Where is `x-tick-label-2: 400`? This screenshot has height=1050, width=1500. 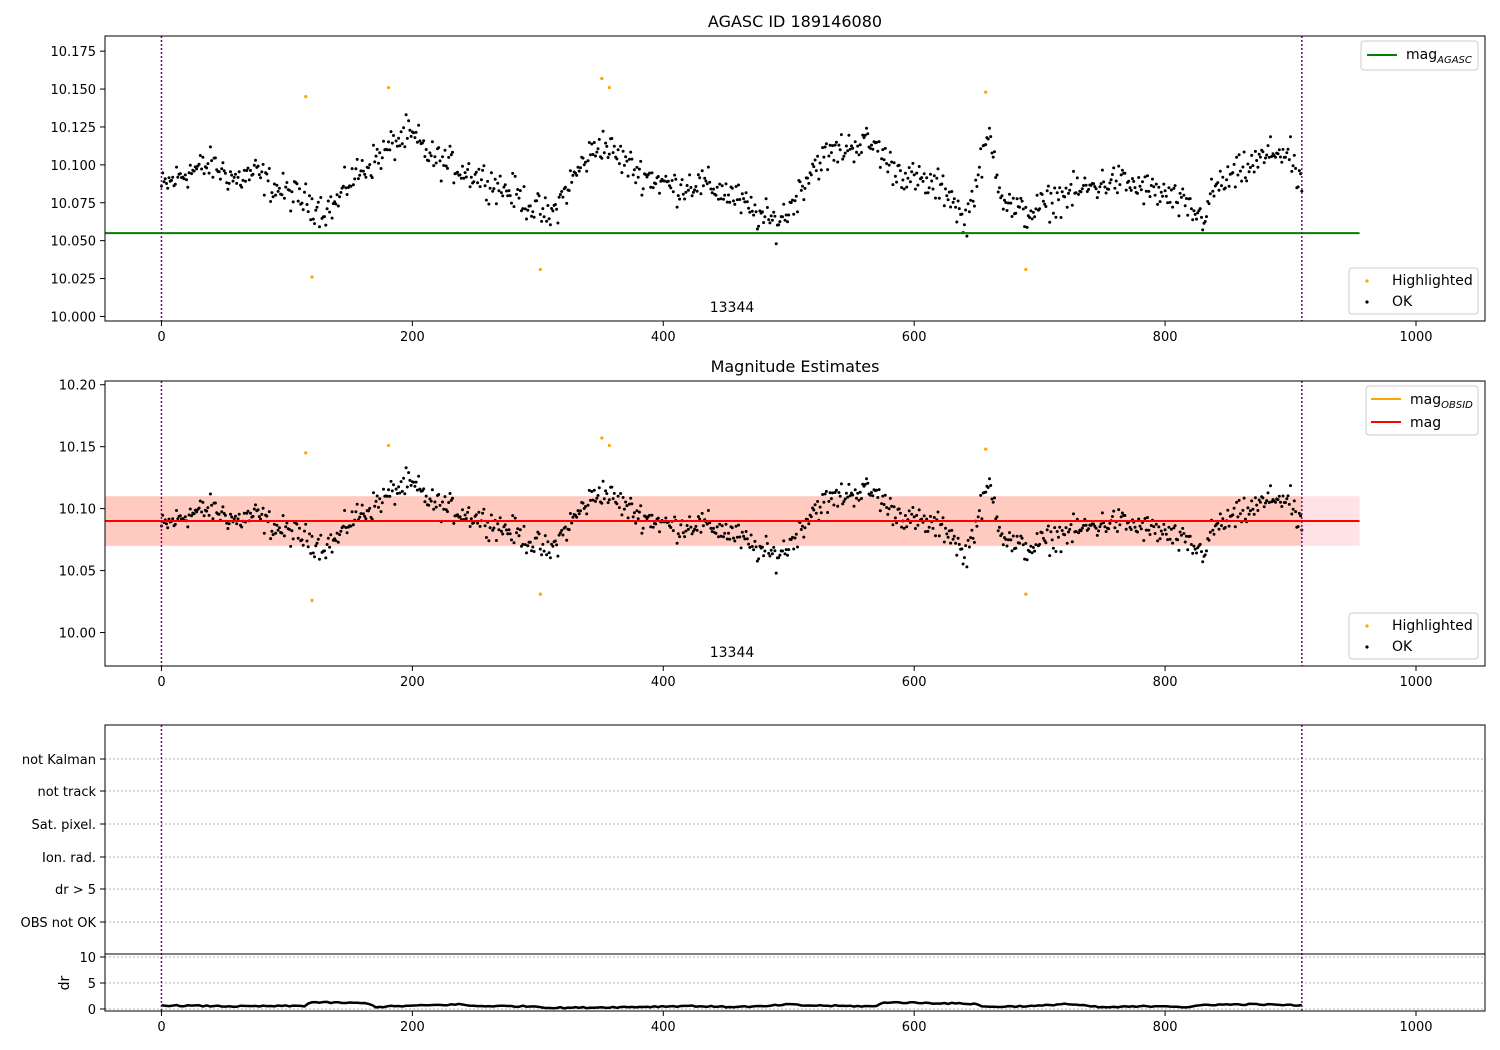
x-tick-label-2: 400 is located at coordinates (663, 1027).